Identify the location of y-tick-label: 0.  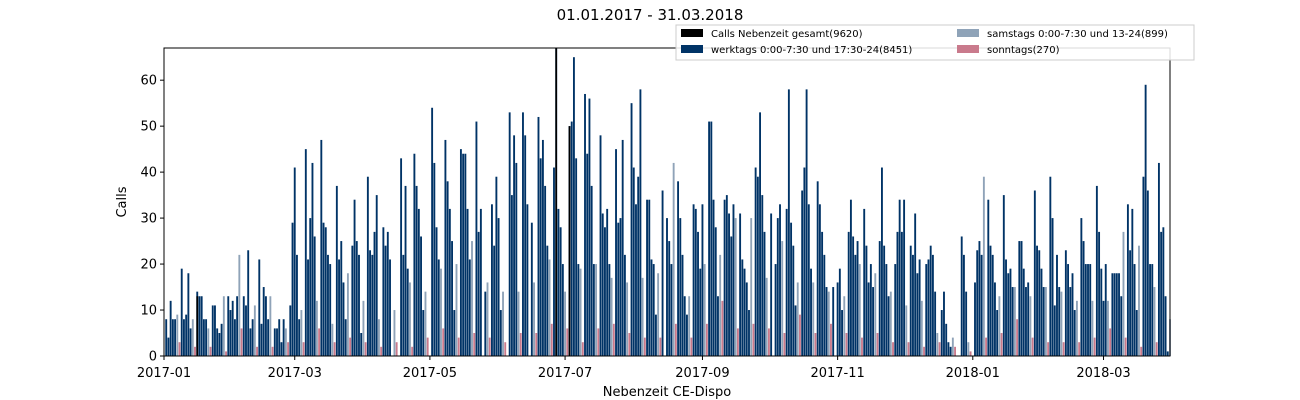
(153, 357).